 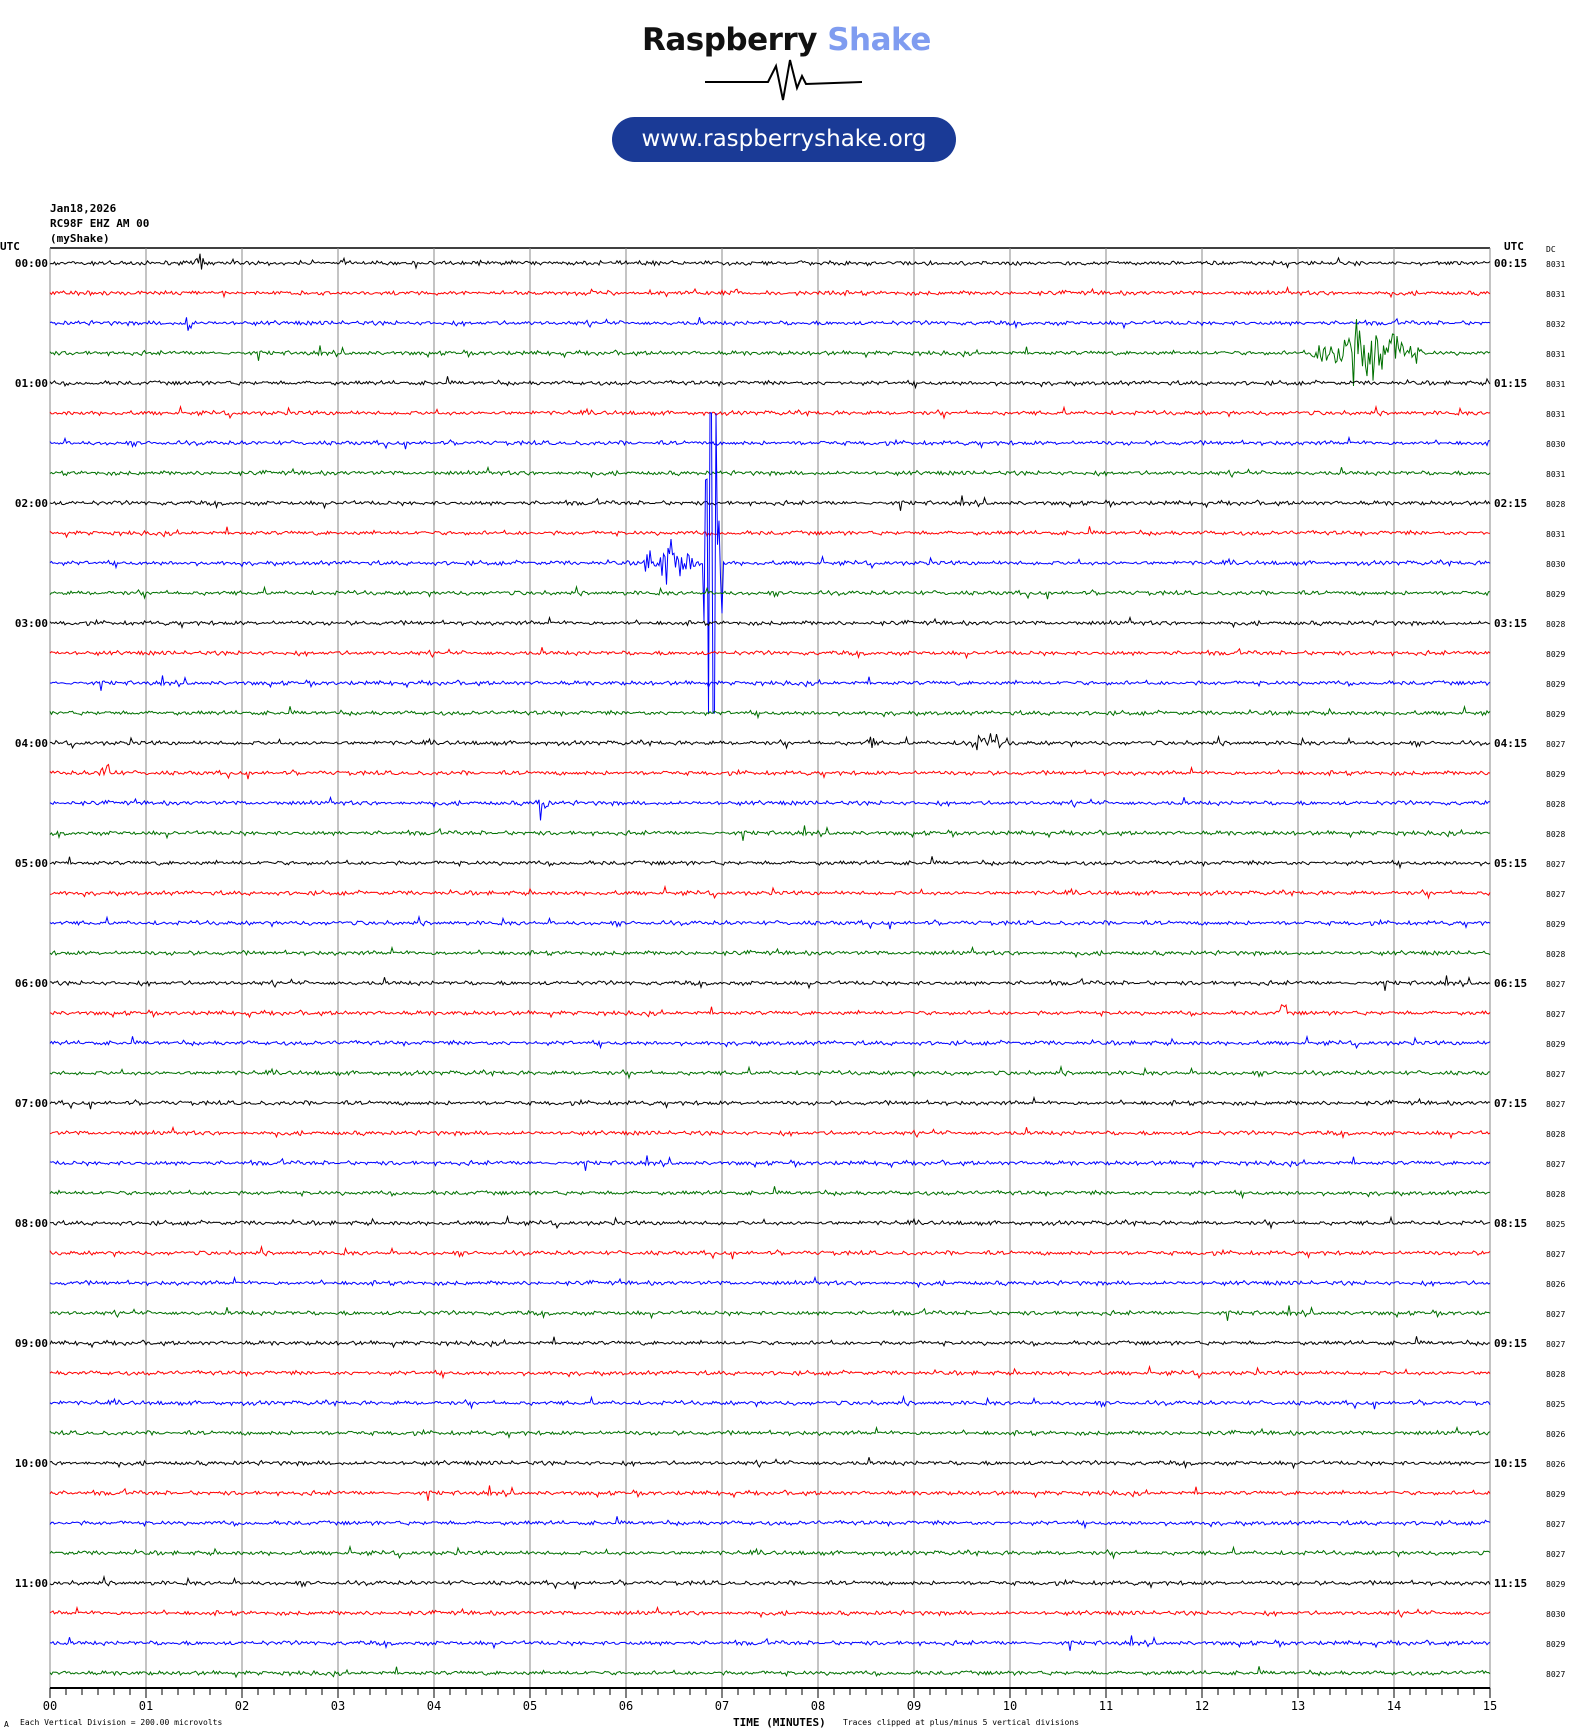 I want to click on right-hour-label: 04:15, so click(x=1510, y=743).